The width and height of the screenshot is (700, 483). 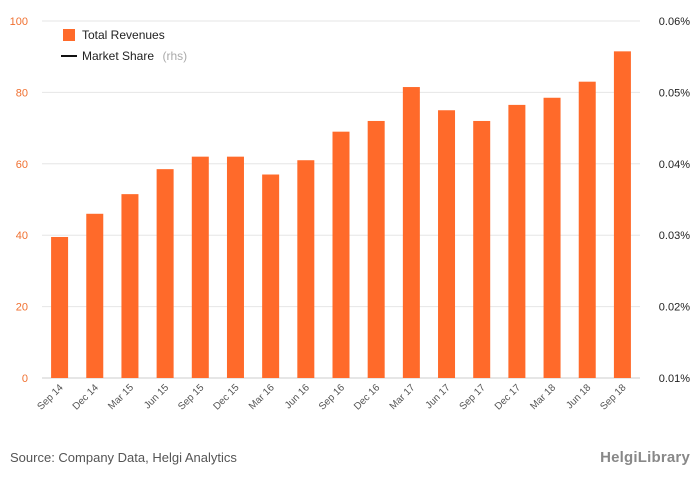 I want to click on right-axis: 0.01% 0.02% 0.03% 0.04% 0.05% 0.06%, so click(x=674, y=200).